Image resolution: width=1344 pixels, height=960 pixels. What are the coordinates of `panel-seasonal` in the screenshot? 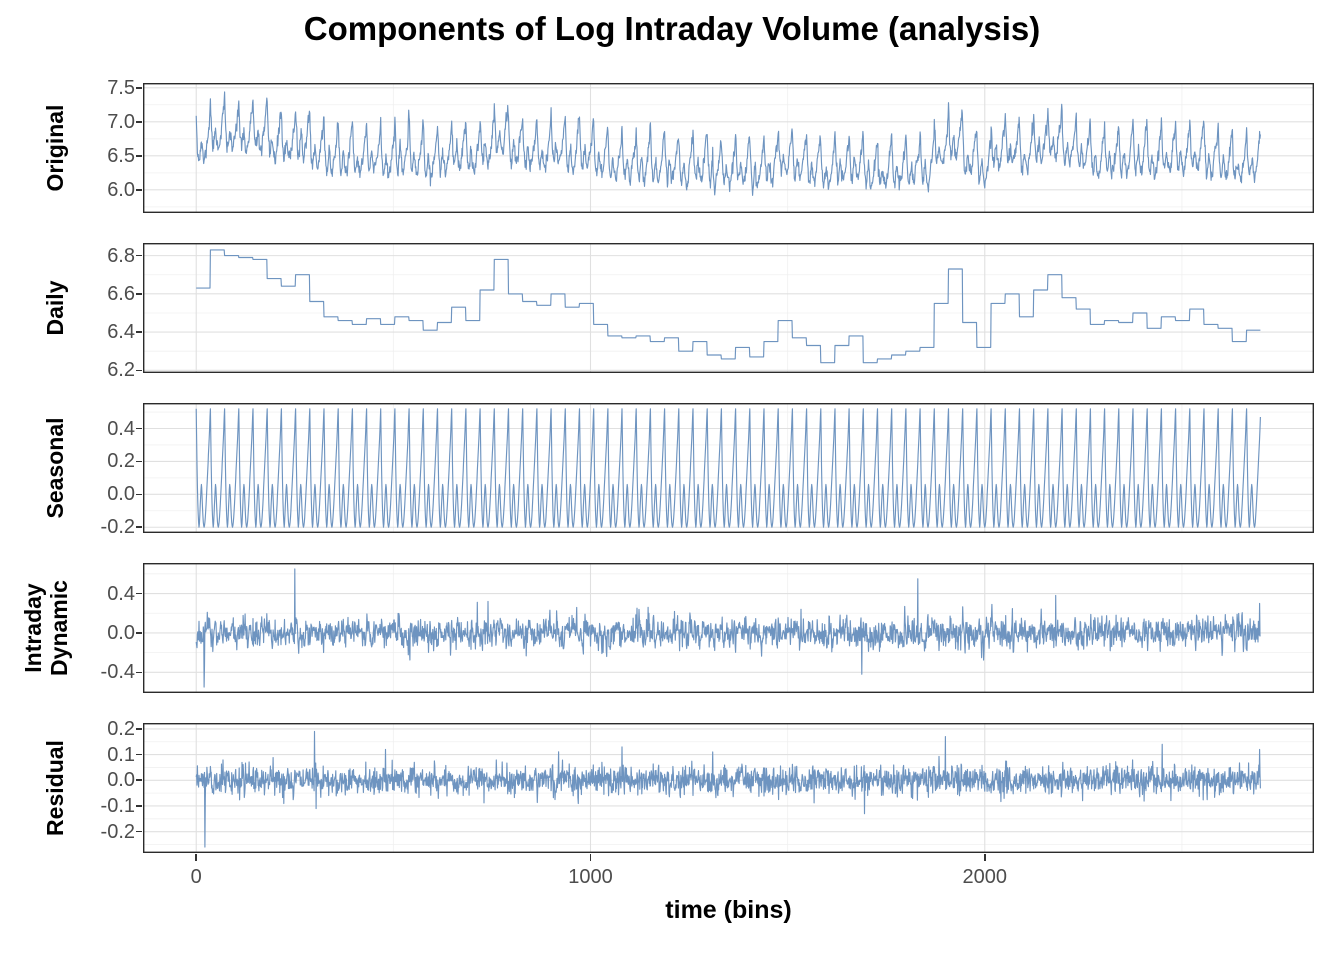 It's located at (728, 468).